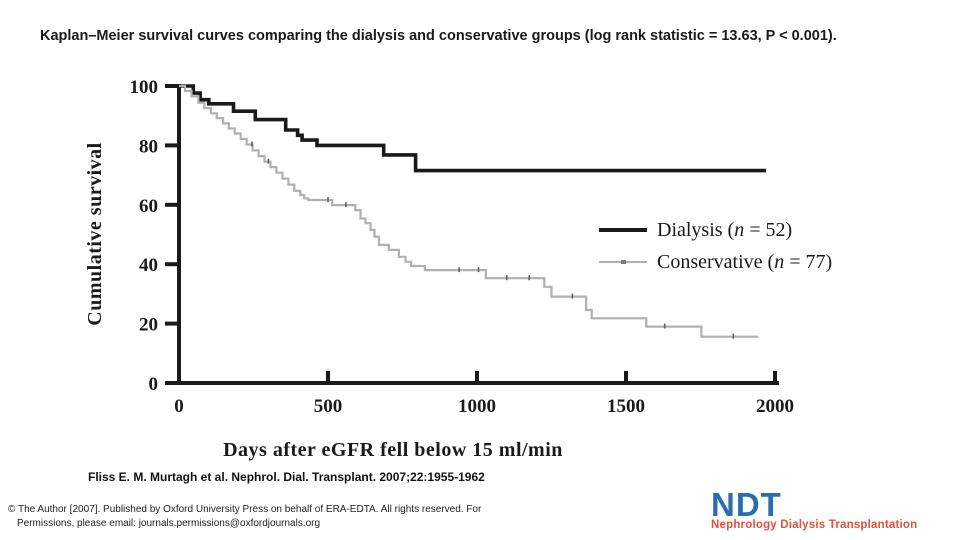 This screenshot has width=960, height=540. I want to click on legend-censor-tick, so click(623, 262).